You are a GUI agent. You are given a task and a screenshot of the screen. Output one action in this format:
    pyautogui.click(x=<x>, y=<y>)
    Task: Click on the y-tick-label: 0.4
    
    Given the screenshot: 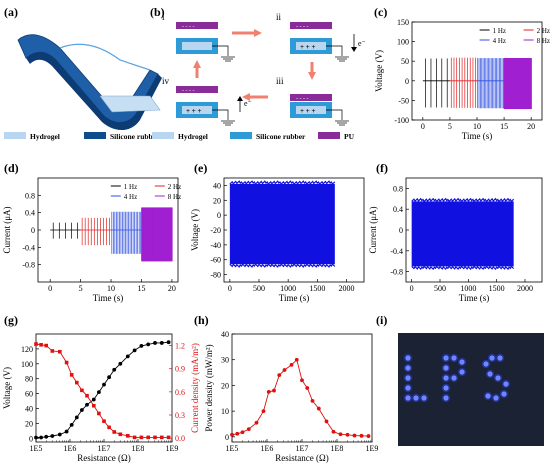 What is the action you would take?
    pyautogui.click(x=30, y=213)
    